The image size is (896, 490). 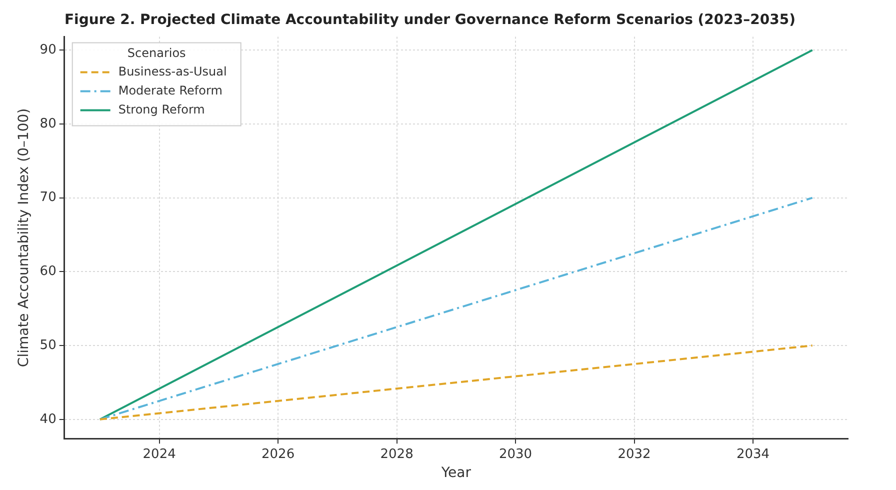 What do you see at coordinates (634, 454) in the screenshot?
I see `x-tick-label: 2032` at bounding box center [634, 454].